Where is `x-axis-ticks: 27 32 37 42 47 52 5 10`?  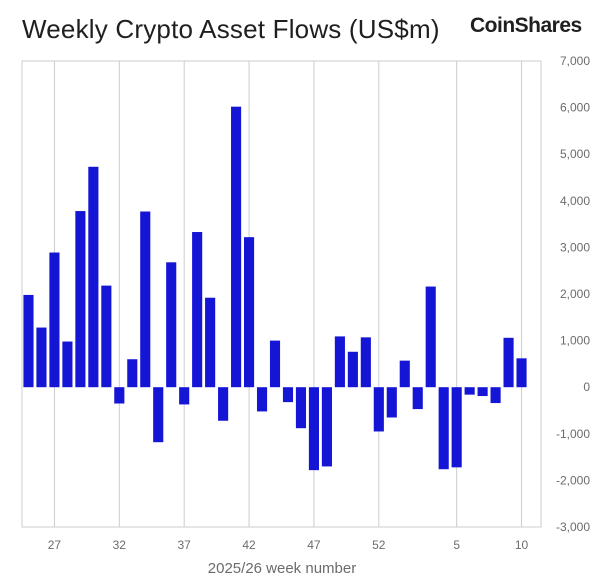
x-axis-ticks: 27 32 37 42 47 52 5 10 is located at coordinates (288, 545).